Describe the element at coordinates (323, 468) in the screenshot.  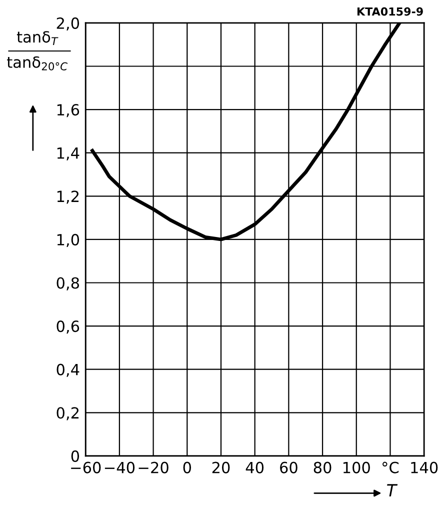
I see `x-tick-label: 80` at that location.